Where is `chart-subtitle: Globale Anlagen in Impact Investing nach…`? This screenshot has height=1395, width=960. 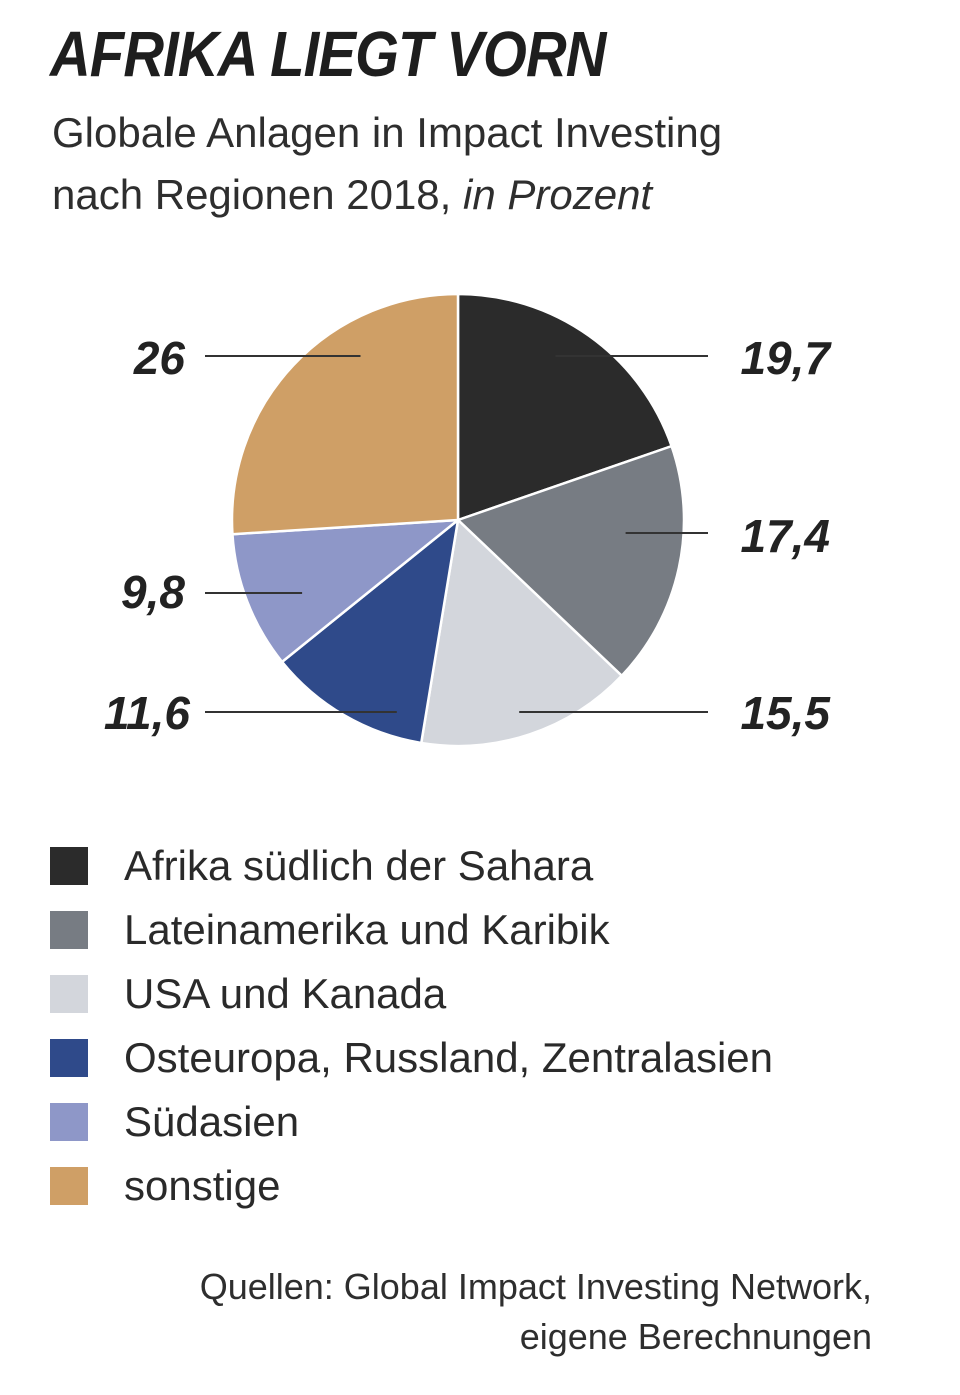 chart-subtitle: Globale Anlagen in Impact Investing nach… is located at coordinates (387, 164).